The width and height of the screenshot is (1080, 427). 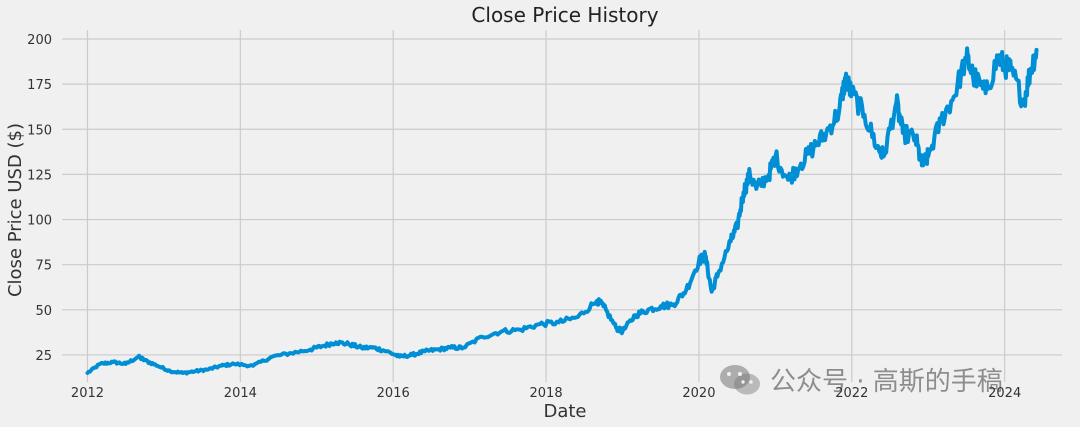 What do you see at coordinates (43, 311) in the screenshot?
I see `y-tick-label: 50` at bounding box center [43, 311].